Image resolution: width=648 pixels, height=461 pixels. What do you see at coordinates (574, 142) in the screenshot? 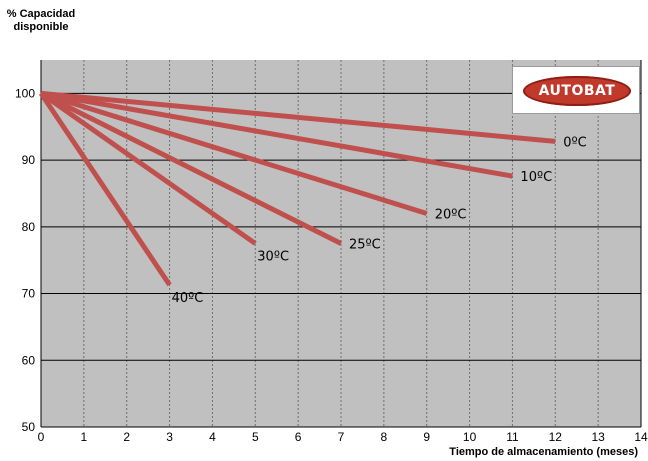
I see `series-label: 0ºC` at bounding box center [574, 142].